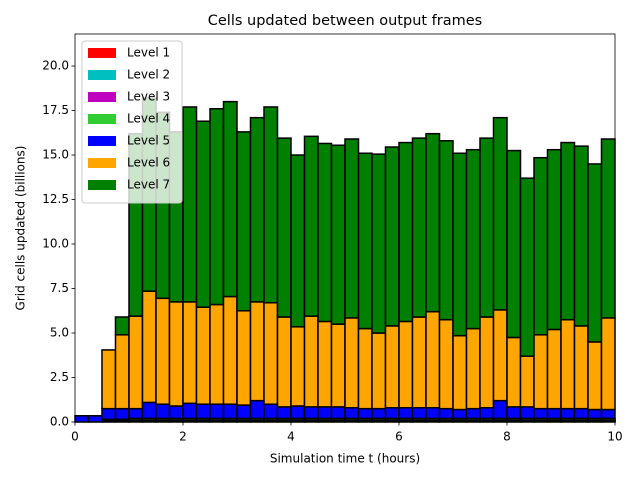 This screenshot has height=480, width=640. Describe the element at coordinates (59, 377) in the screenshot. I see `y-tick-label: 2.5` at that location.